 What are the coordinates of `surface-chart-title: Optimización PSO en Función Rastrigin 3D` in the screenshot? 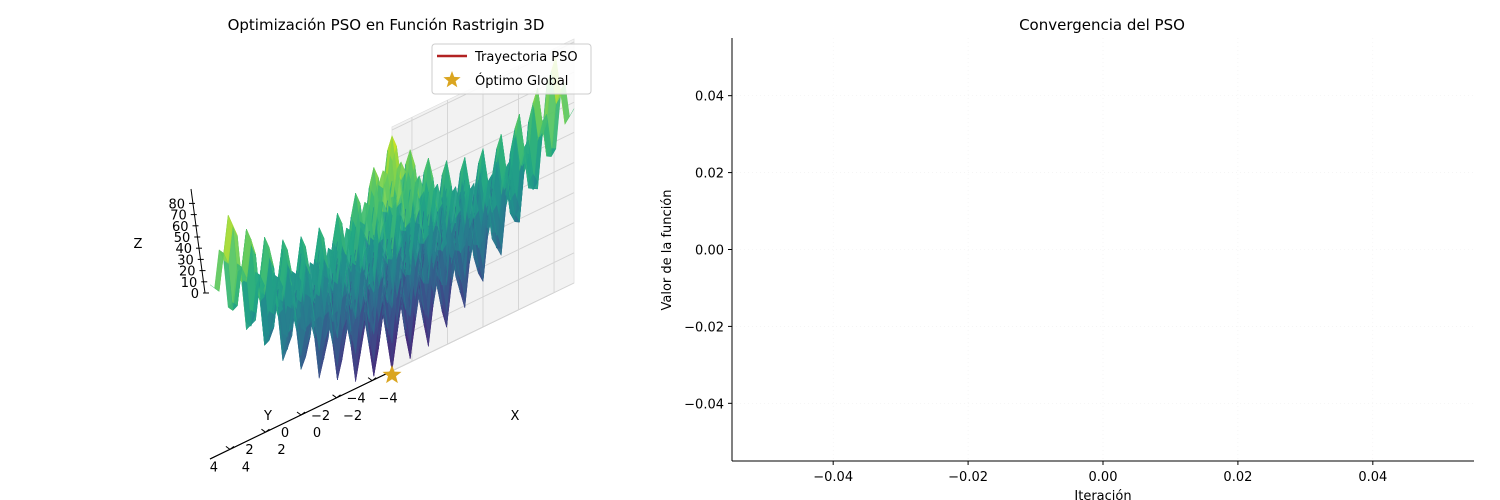 It's located at (386, 25).